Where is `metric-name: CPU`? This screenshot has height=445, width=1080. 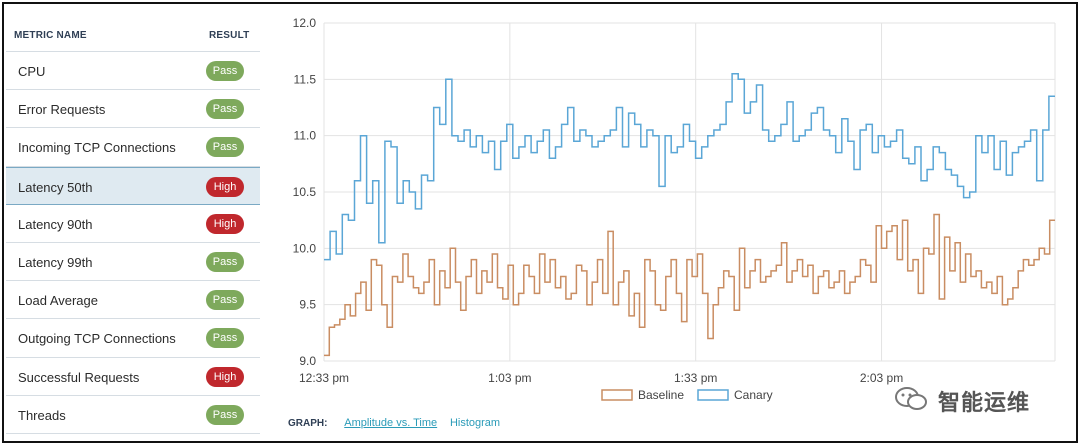
metric-name: CPU is located at coordinates (32, 71).